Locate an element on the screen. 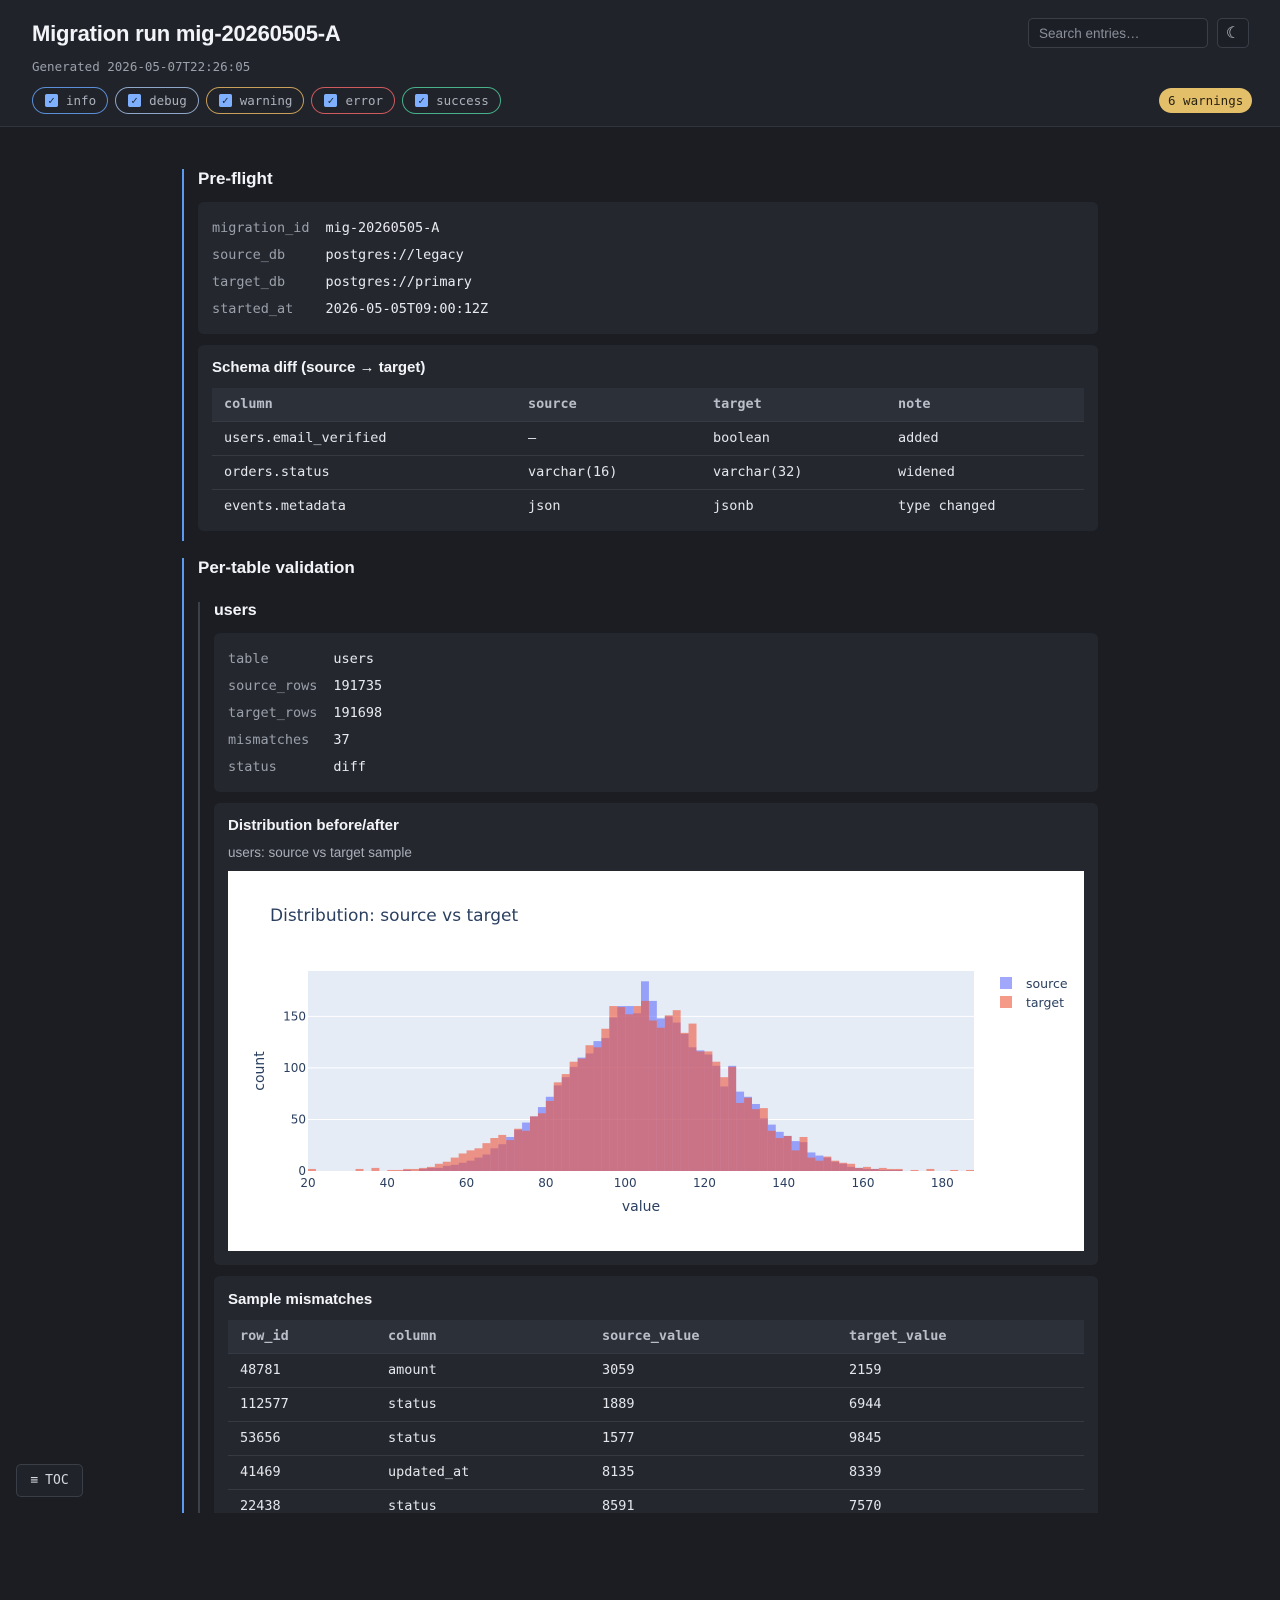  y-tick-label: 0 is located at coordinates (302, 1171).